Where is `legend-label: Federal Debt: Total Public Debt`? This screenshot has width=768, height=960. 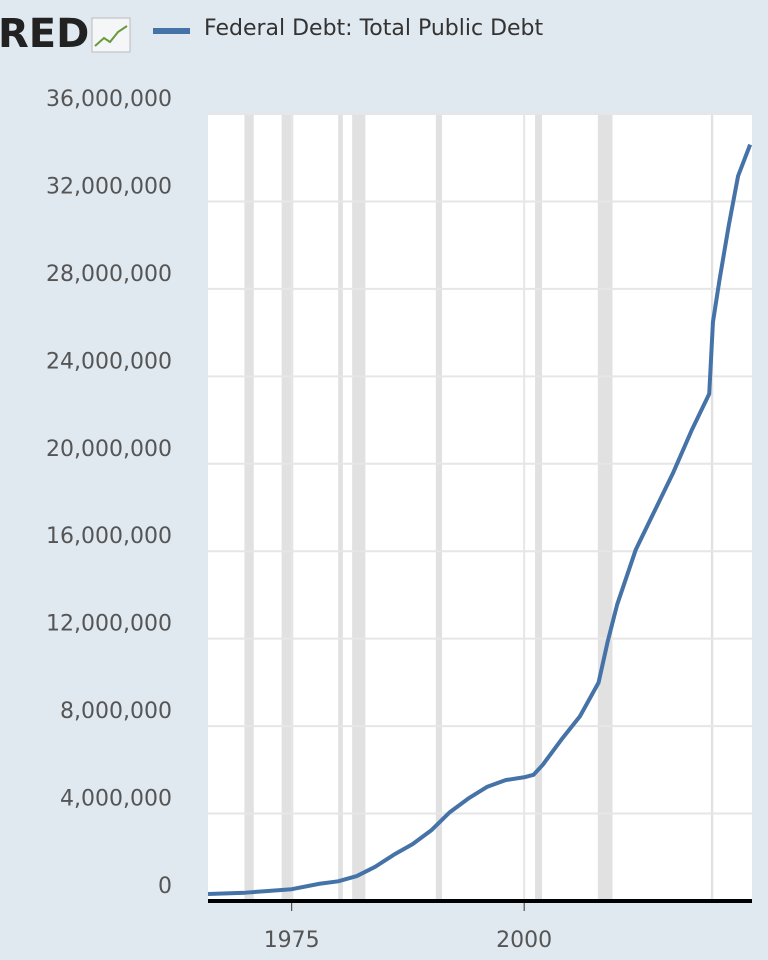
legend-label: Federal Debt: Total Public Debt is located at coordinates (374, 28).